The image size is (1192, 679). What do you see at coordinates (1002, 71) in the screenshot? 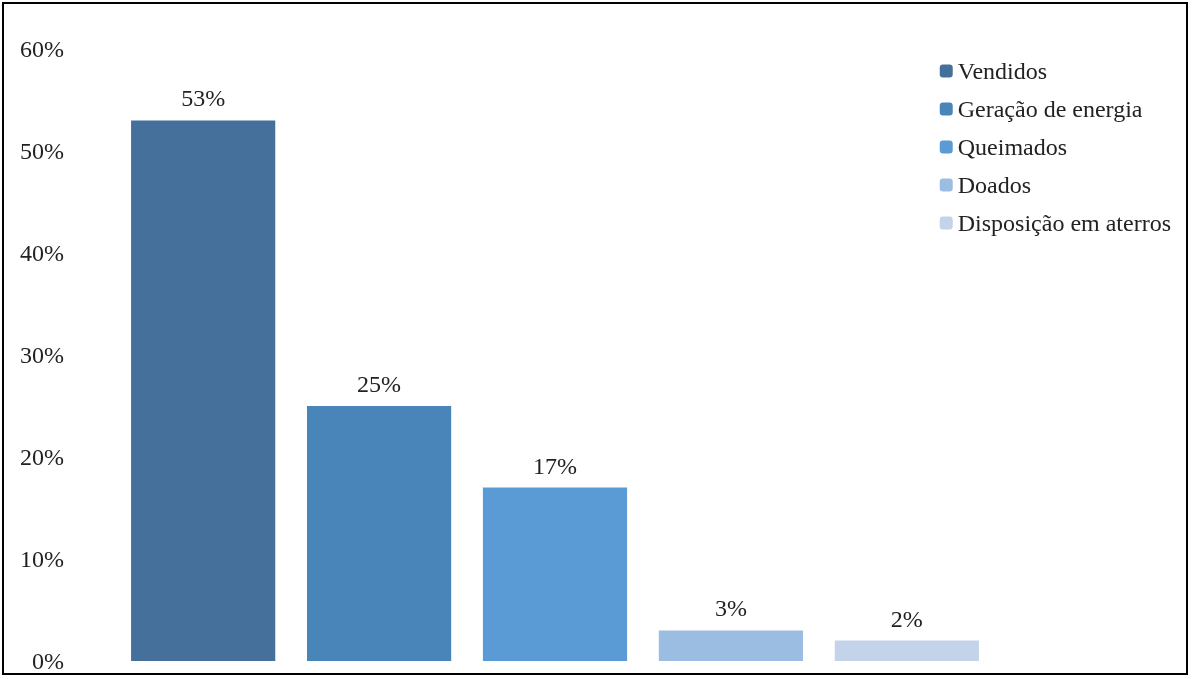
I see `legend-label: Vendidos` at bounding box center [1002, 71].